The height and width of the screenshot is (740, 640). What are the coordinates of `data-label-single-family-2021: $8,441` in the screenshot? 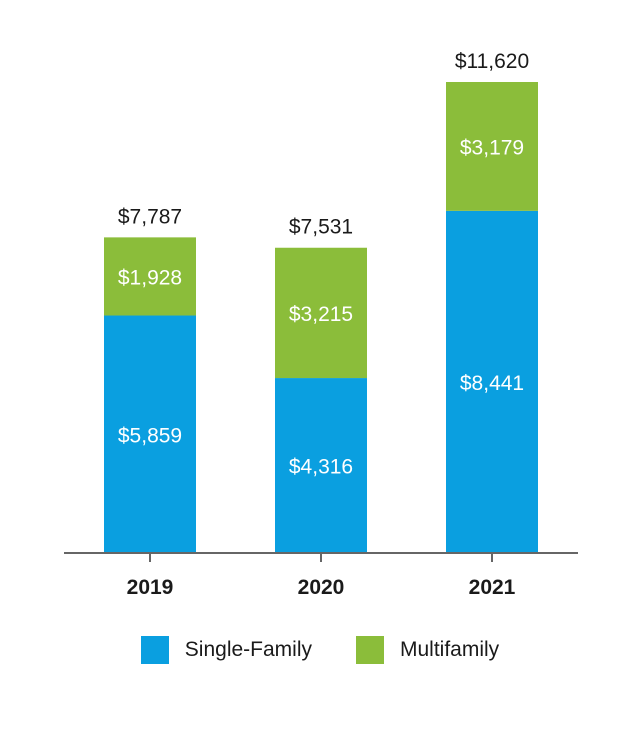 It's located at (492, 383).